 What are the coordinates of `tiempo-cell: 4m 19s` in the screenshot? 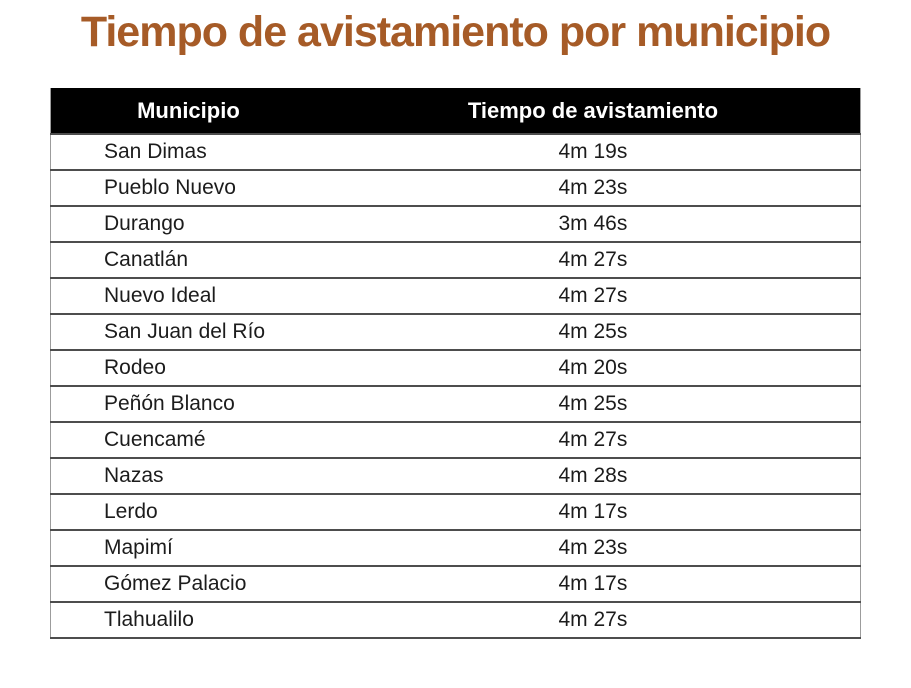 It's located at (593, 151).